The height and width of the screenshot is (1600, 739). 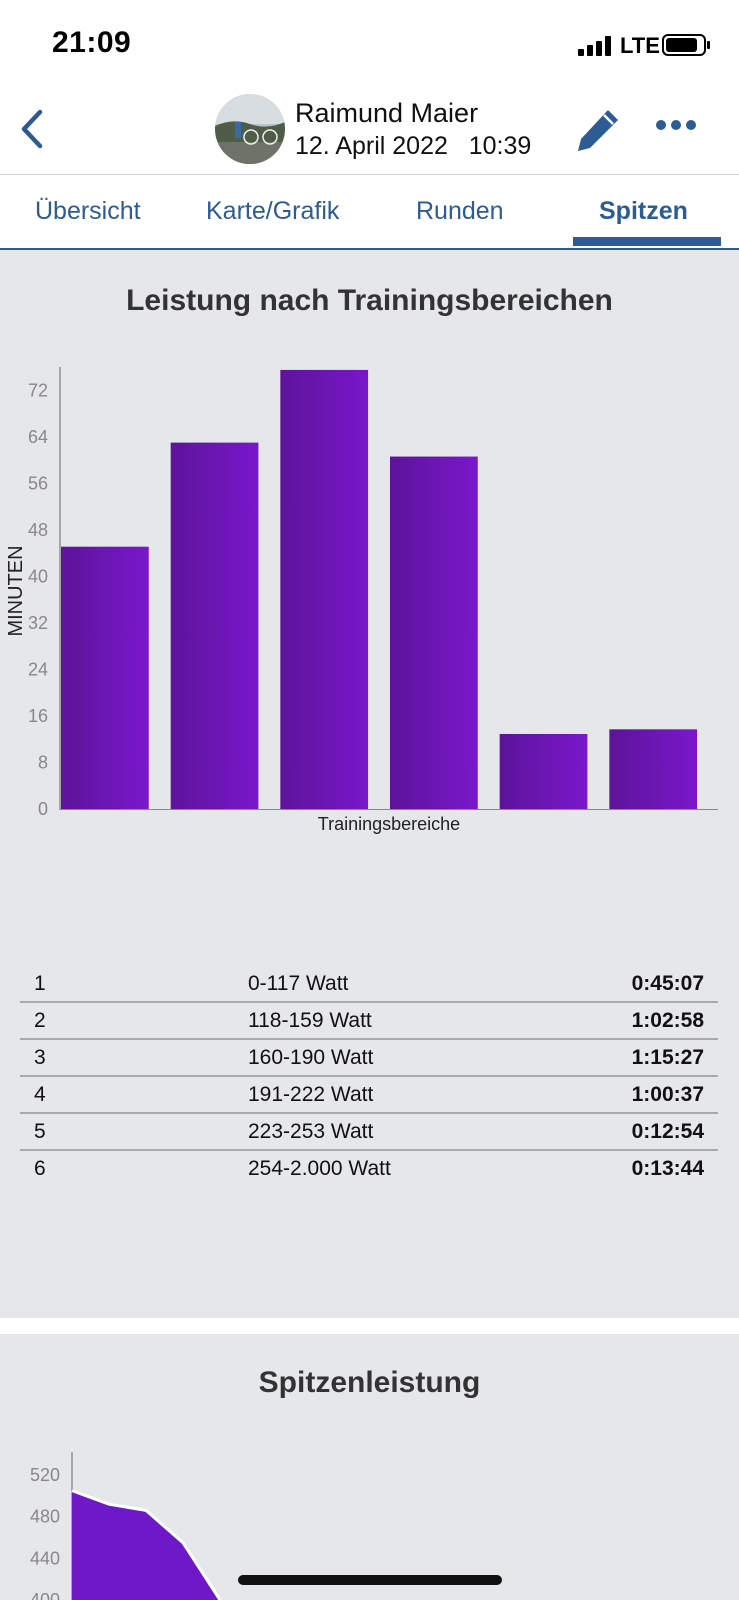 I want to click on activity-datetime: 12. April 2022 10:39, so click(x=413, y=146).